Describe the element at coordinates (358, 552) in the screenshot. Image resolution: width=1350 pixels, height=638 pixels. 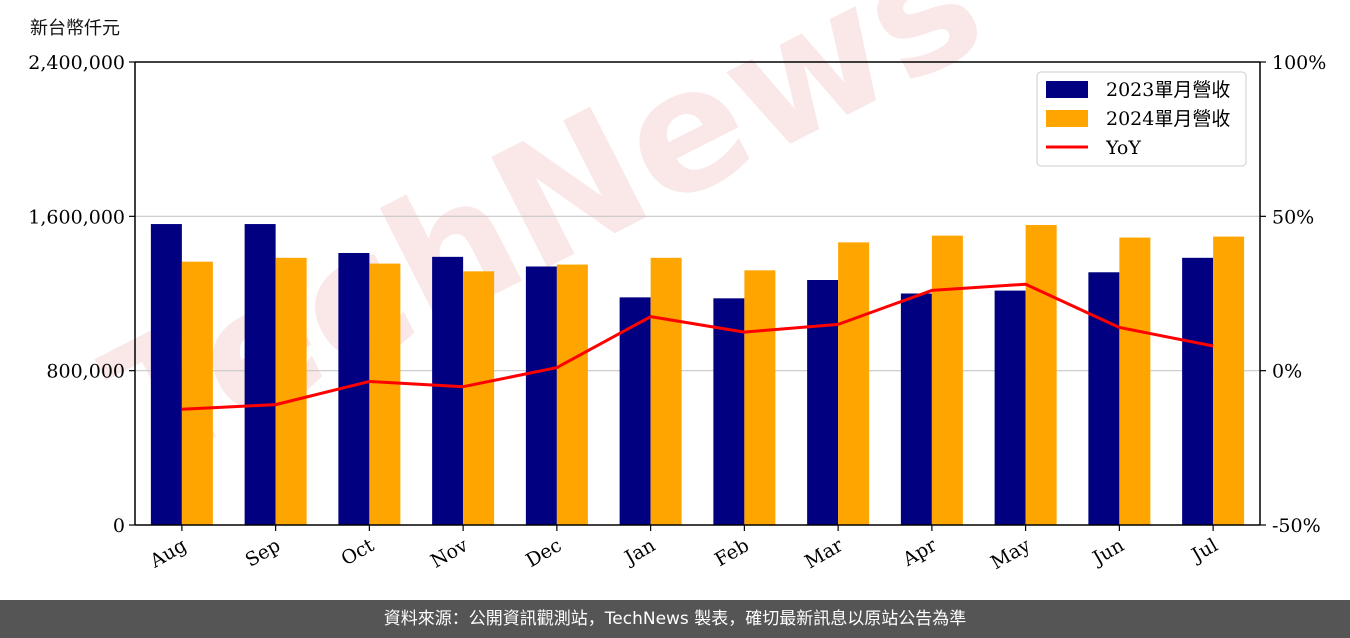
I see `x-tick-label: Oct` at that location.